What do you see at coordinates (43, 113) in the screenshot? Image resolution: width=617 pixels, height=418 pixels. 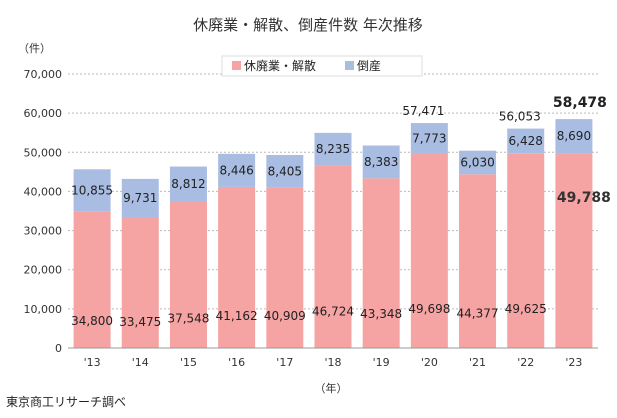 I see `y-tick-label: 60,000` at bounding box center [43, 113].